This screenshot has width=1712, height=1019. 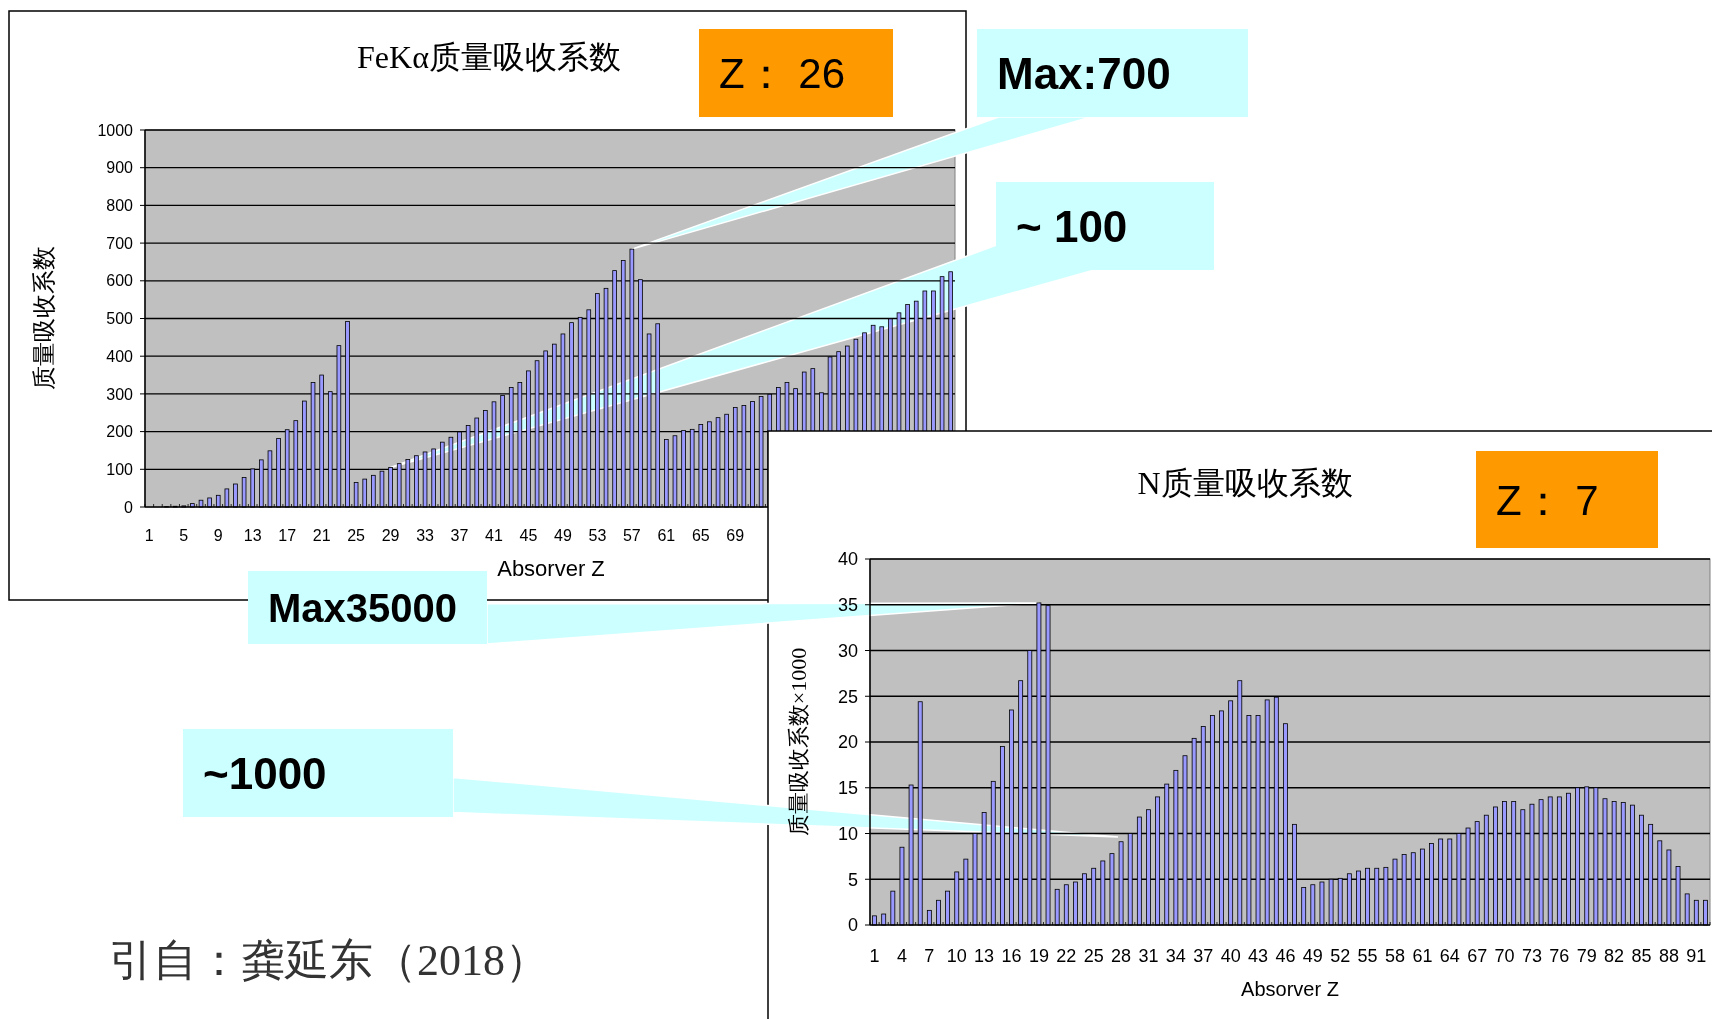 What do you see at coordinates (847, 605) in the screenshot?
I see `y-tick-label: 35` at bounding box center [847, 605].